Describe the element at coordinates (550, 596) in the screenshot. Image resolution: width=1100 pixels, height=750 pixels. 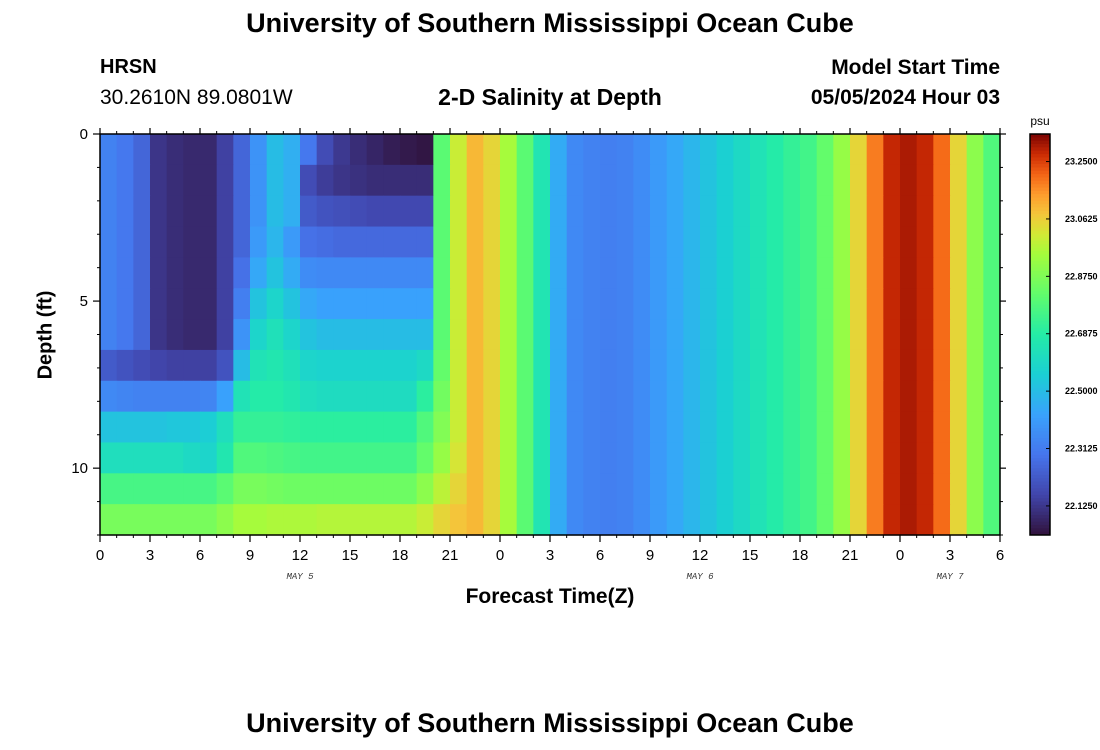
I see `x-axis-label: Forecast Time(Z)` at that location.